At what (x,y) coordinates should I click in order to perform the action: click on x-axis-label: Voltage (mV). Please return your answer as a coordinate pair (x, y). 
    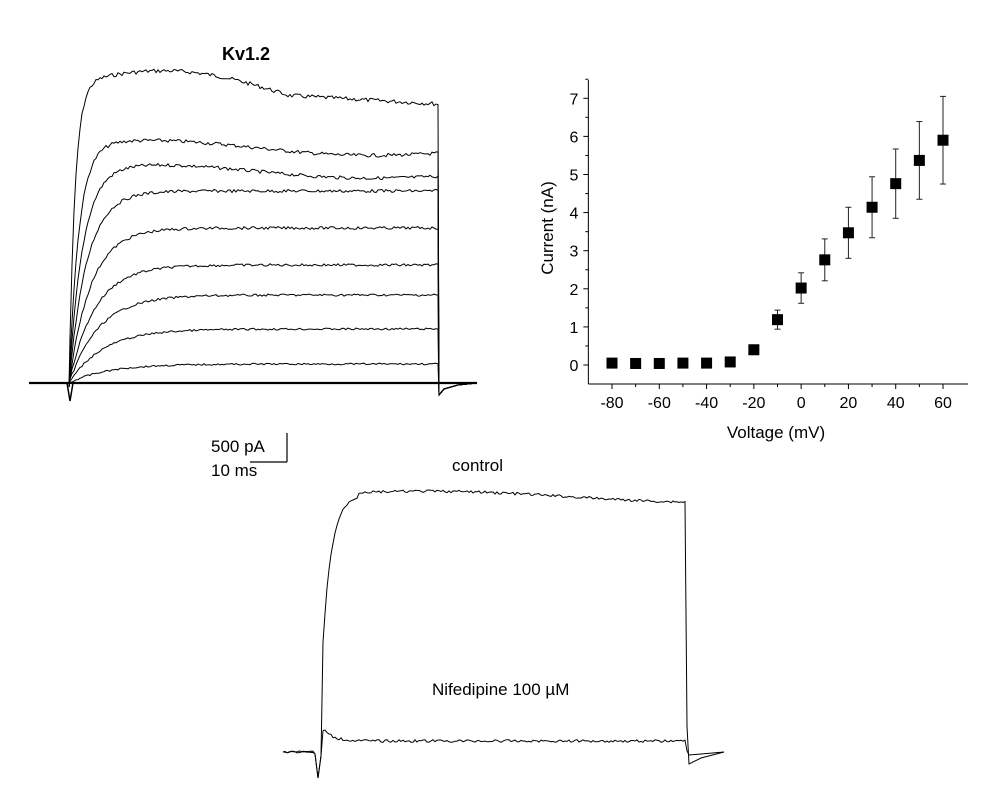
    Looking at the image, I should click on (776, 432).